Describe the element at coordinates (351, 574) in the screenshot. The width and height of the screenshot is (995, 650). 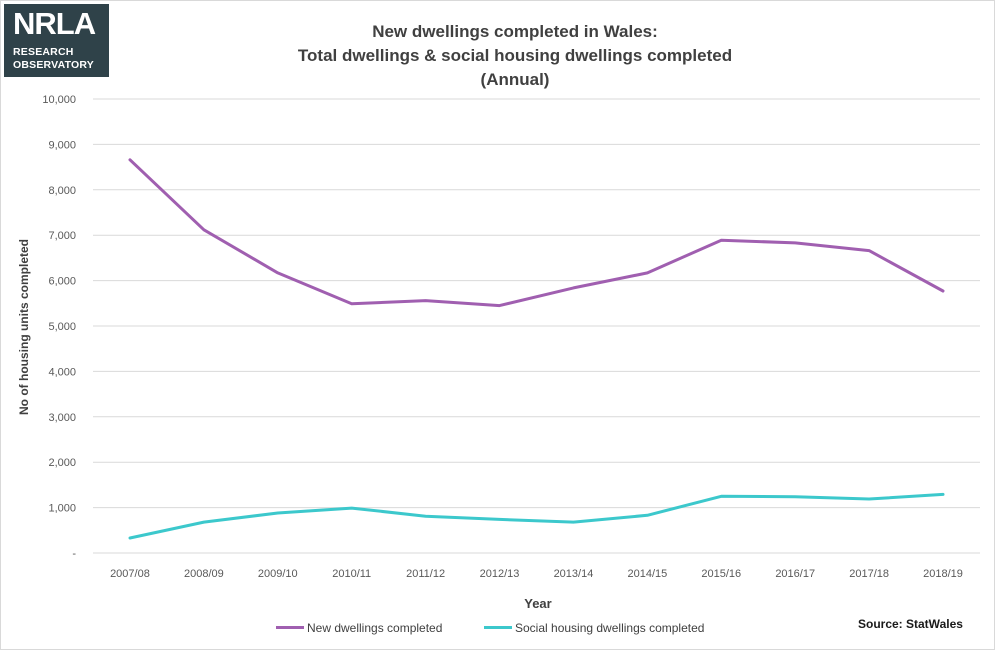
I see `x-tick-label: 2010/11` at that location.